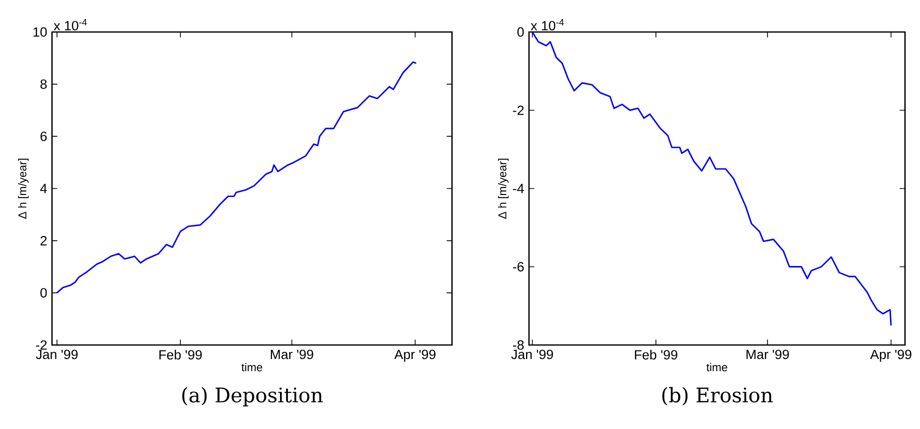  Describe the element at coordinates (252, 396) in the screenshot. I see `text: (a) Deposition` at that location.